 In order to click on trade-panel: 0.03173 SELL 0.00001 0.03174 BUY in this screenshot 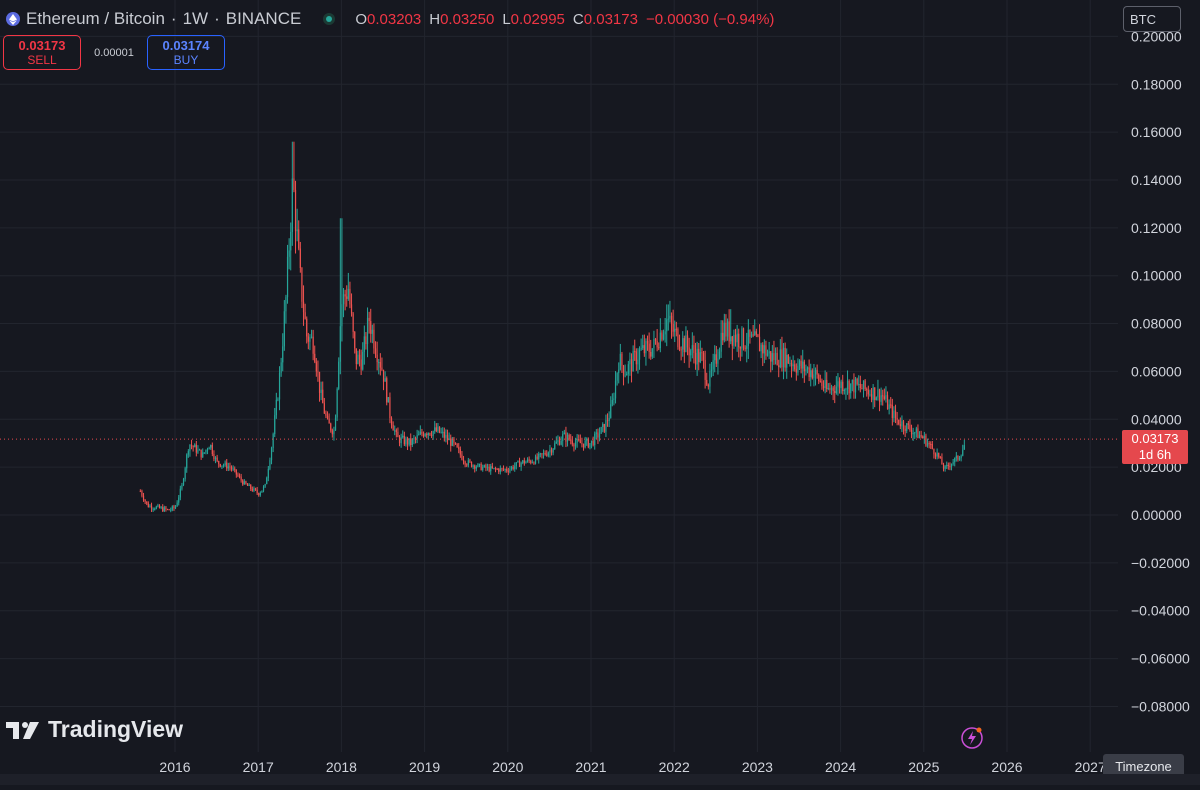, I will do `click(114, 52)`.